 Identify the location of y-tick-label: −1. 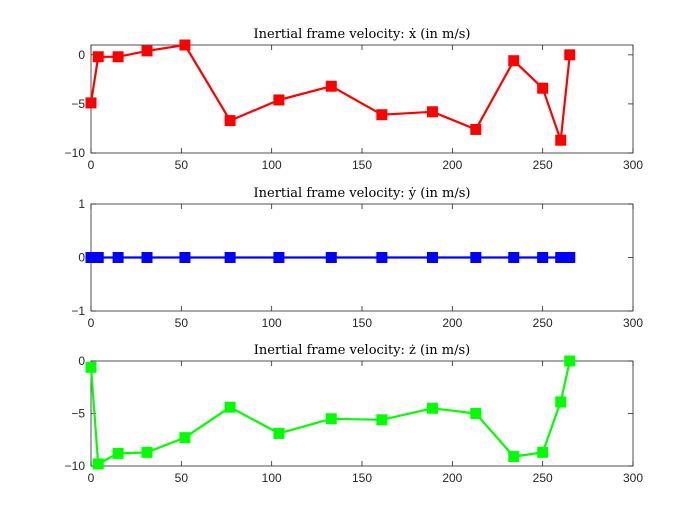
(78, 311).